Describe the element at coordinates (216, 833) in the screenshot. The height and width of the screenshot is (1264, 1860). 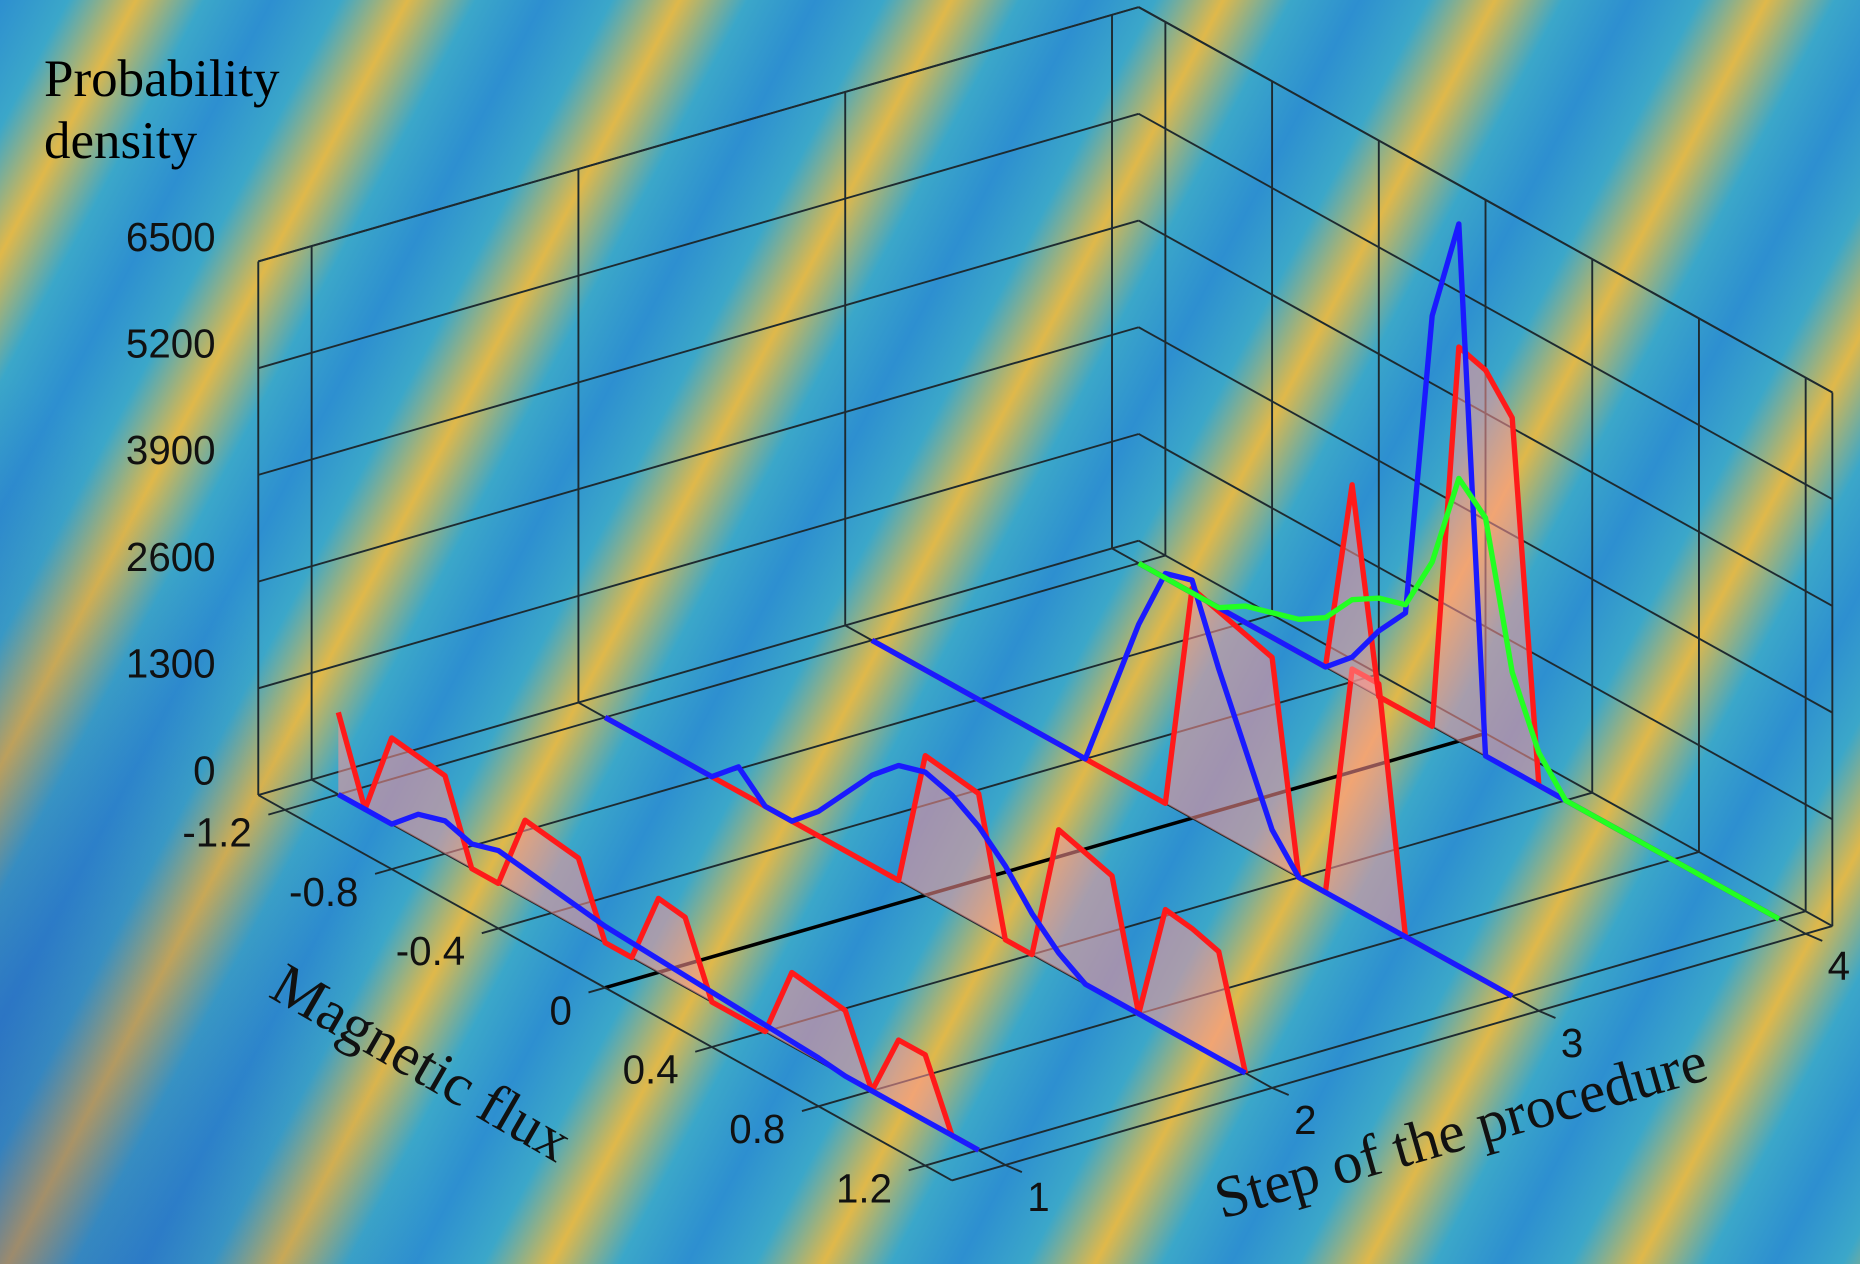
I see `x-tick-label: -1.2` at that location.